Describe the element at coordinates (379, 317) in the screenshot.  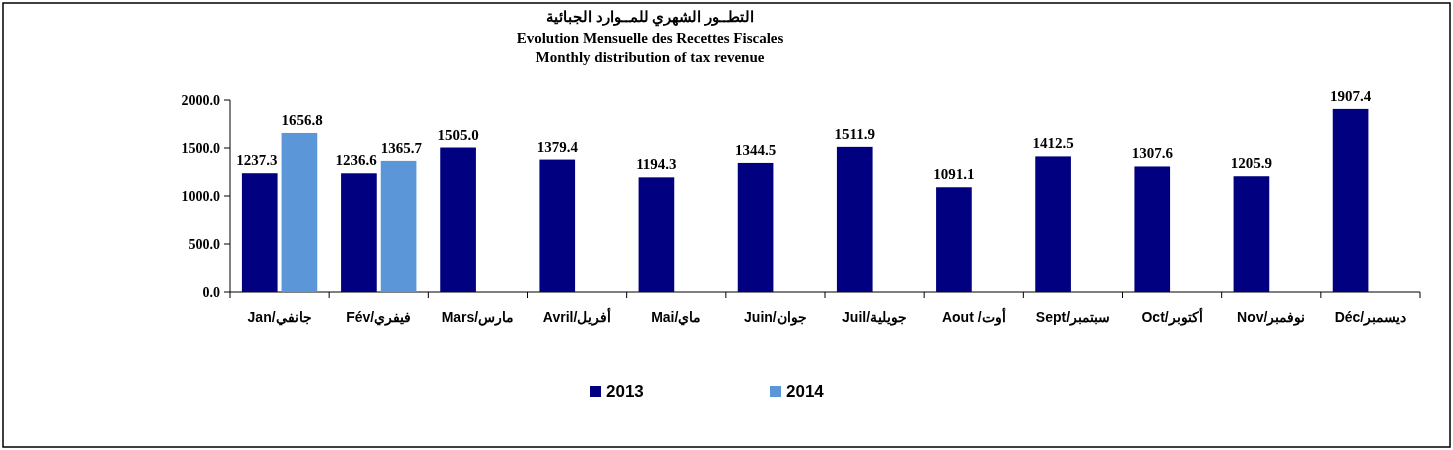
I see `x-tick-label: Fév/فيفري` at that location.